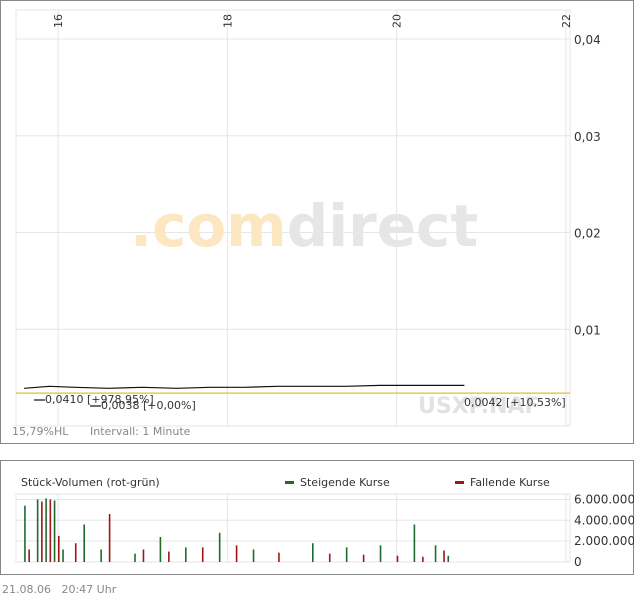 The image size is (634, 597). What do you see at coordinates (587, 137) in the screenshot?
I see `y-tick-label: 0,03` at bounding box center [587, 137].